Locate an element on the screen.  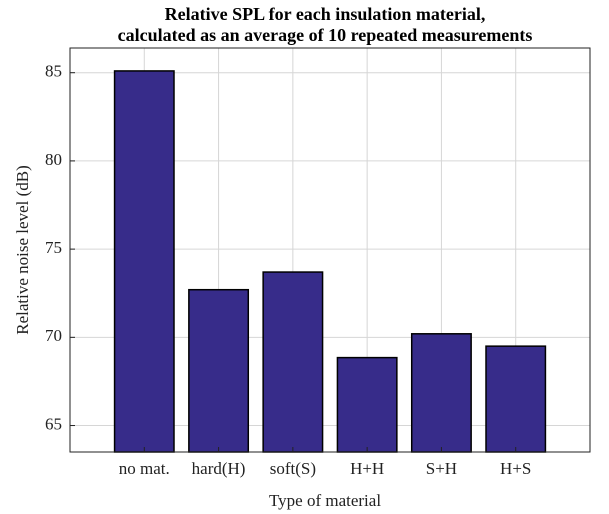
x-tick-label: S+H is located at coordinates (441, 468).